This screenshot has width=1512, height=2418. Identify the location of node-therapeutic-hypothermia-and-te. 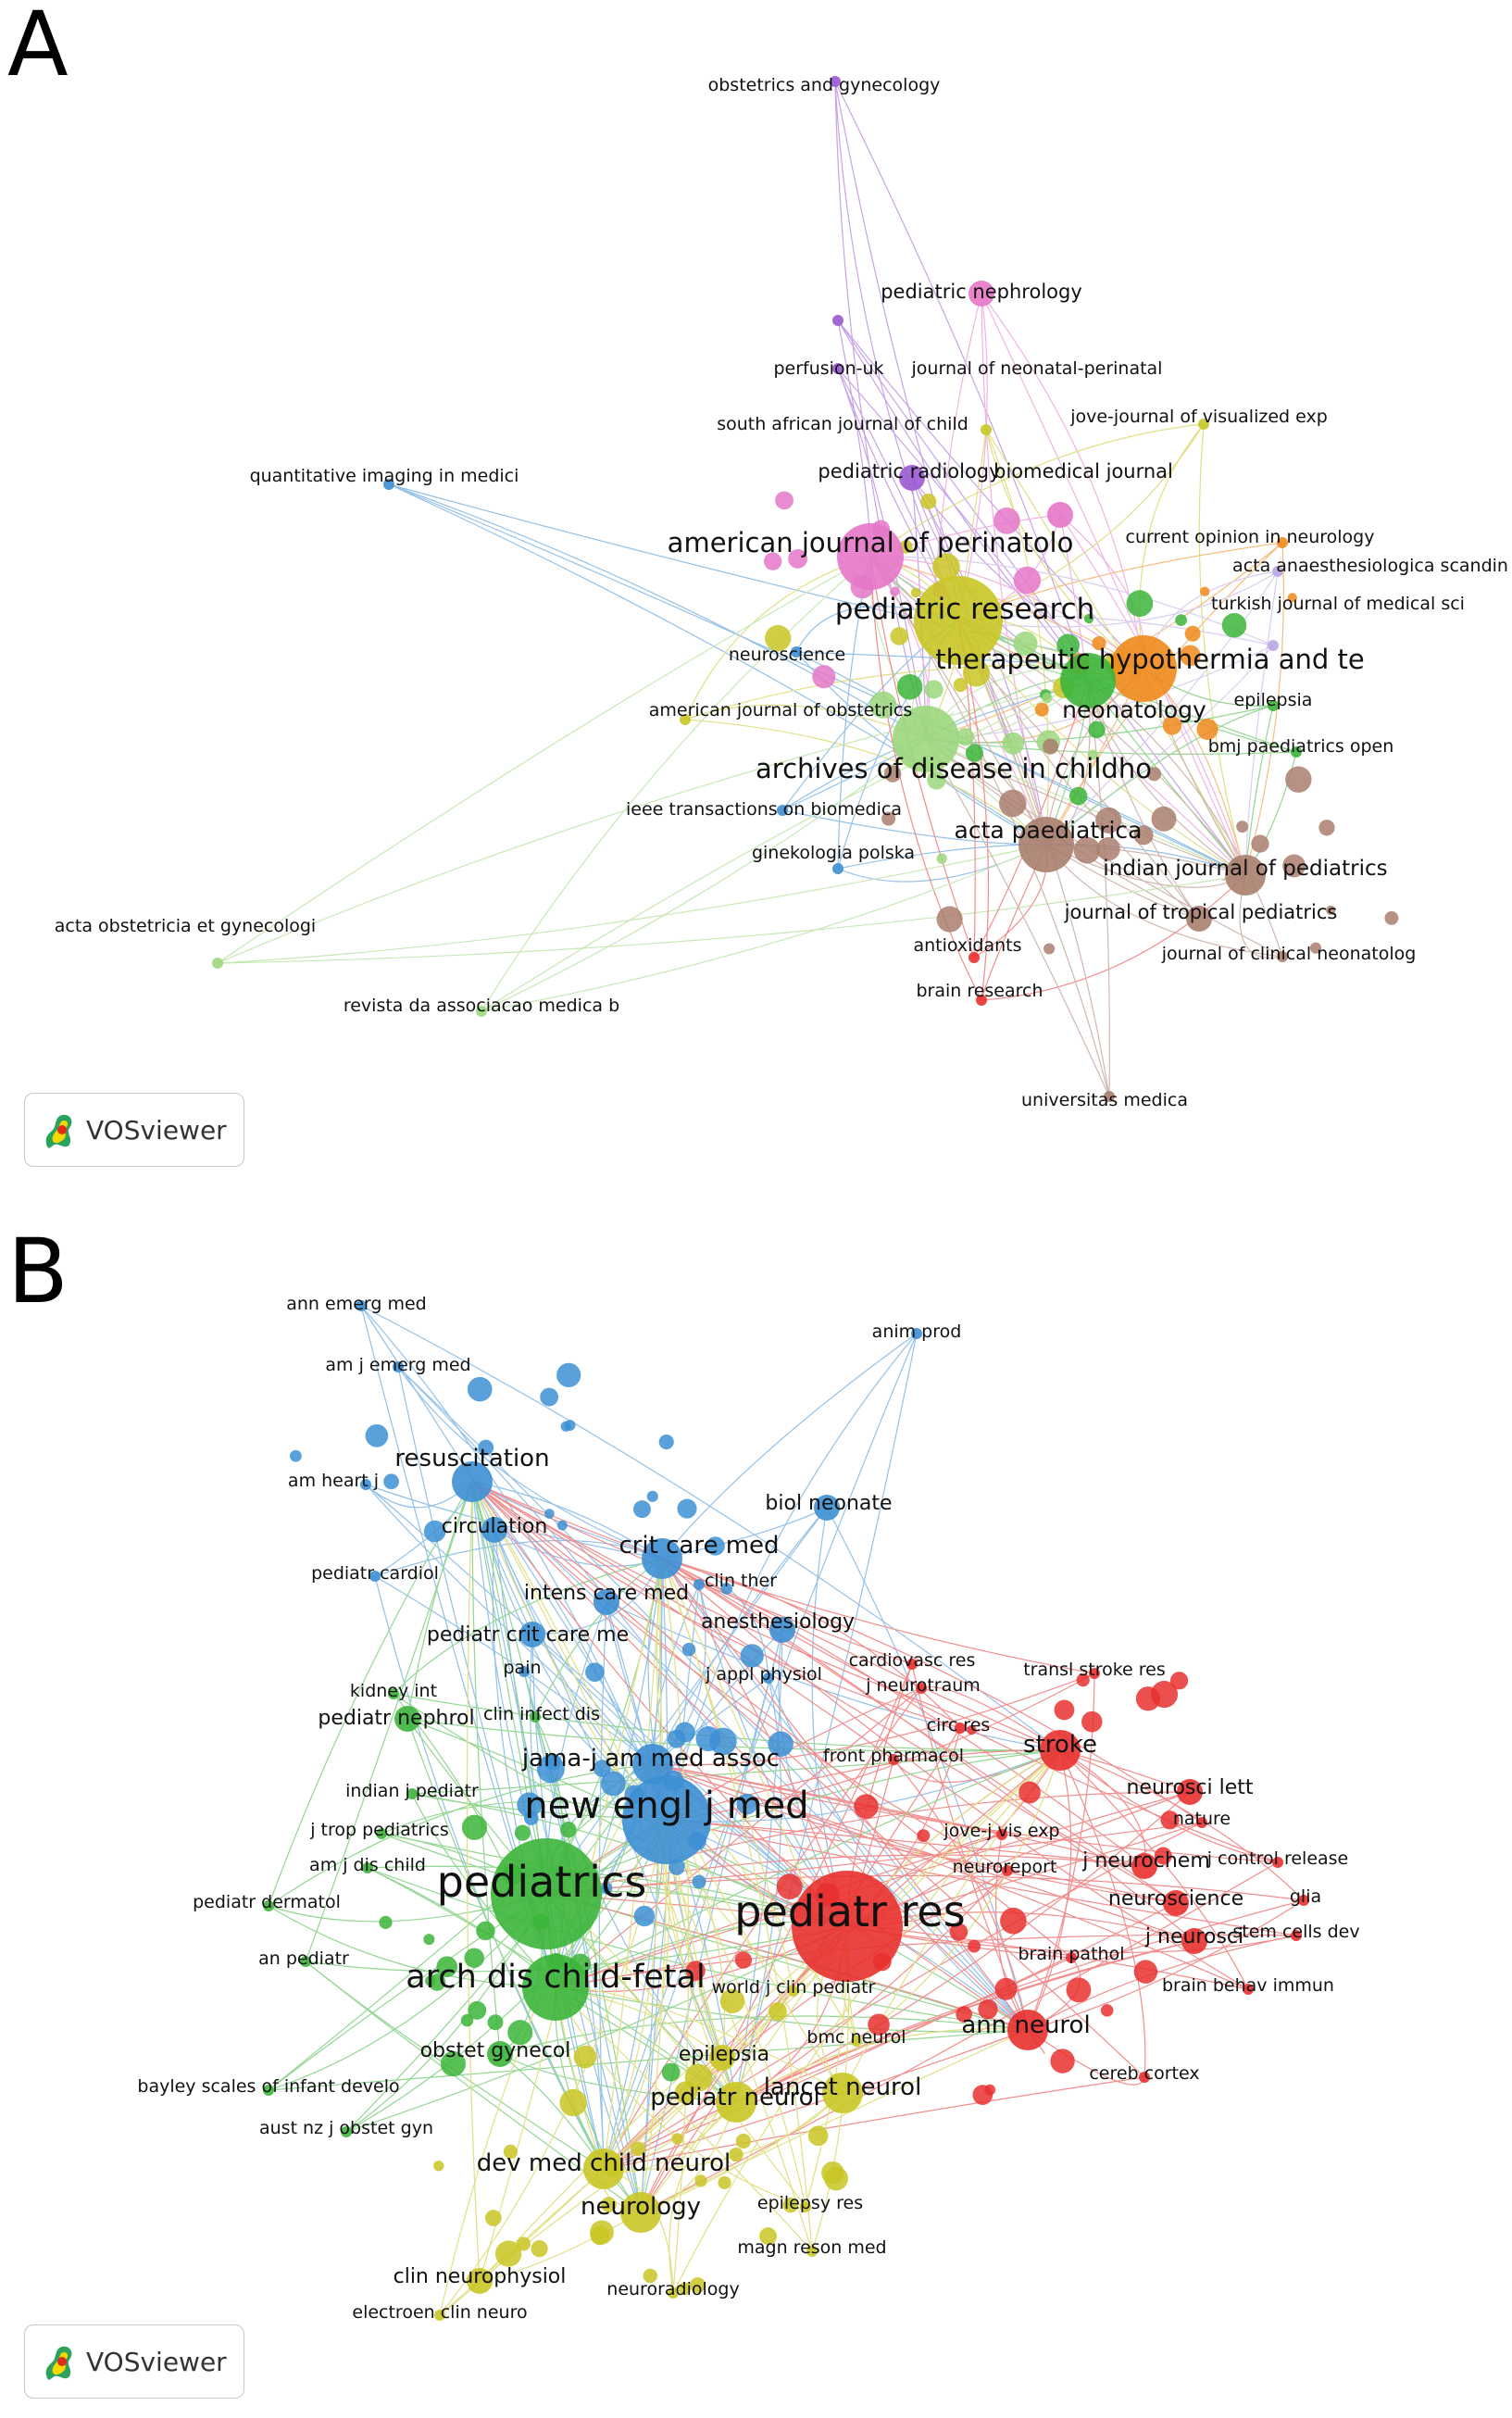
(1143, 669).